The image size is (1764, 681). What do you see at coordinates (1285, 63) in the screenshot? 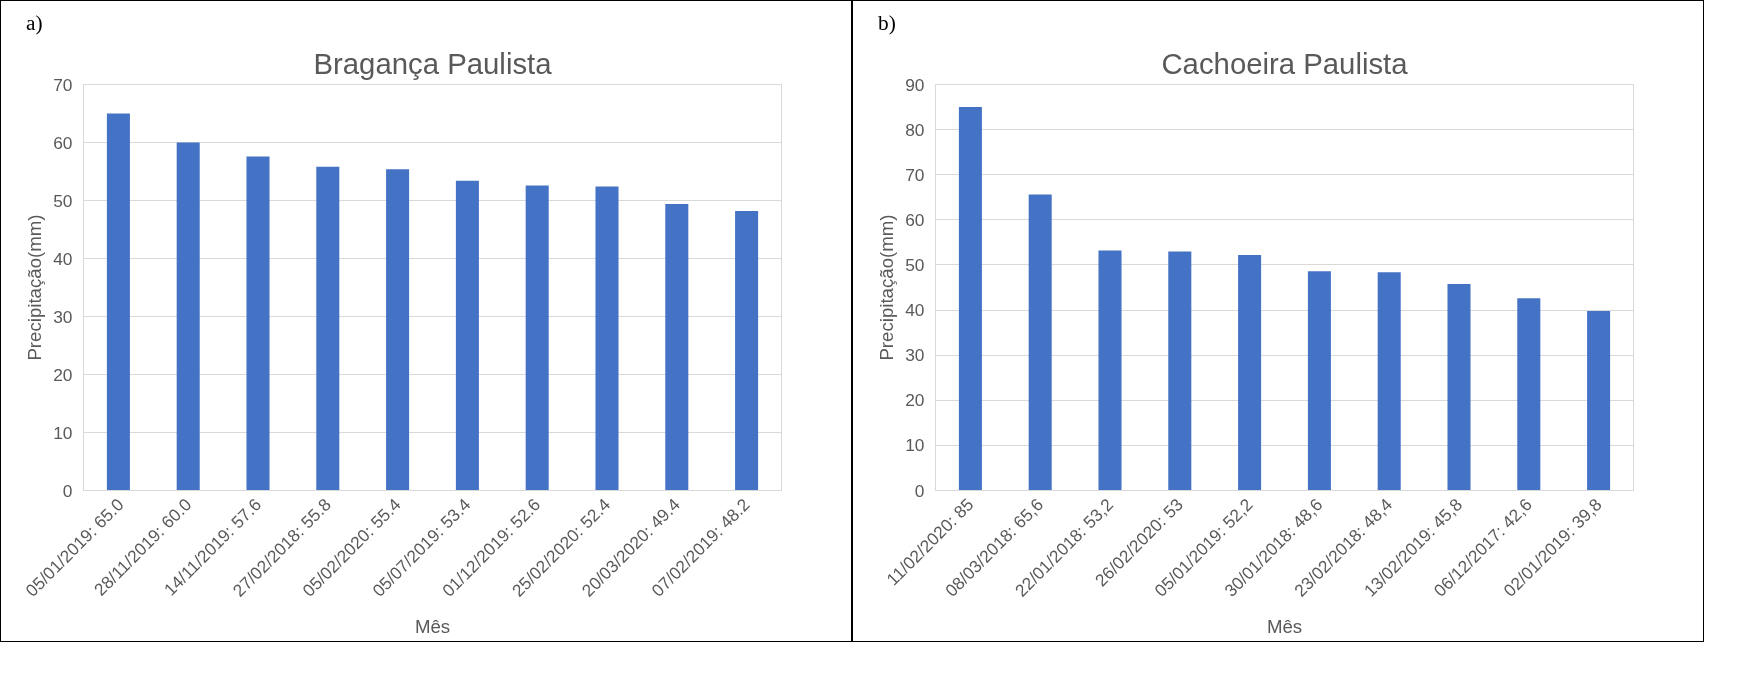
I see `chart-title: Cachoeira Paulista` at bounding box center [1285, 63].